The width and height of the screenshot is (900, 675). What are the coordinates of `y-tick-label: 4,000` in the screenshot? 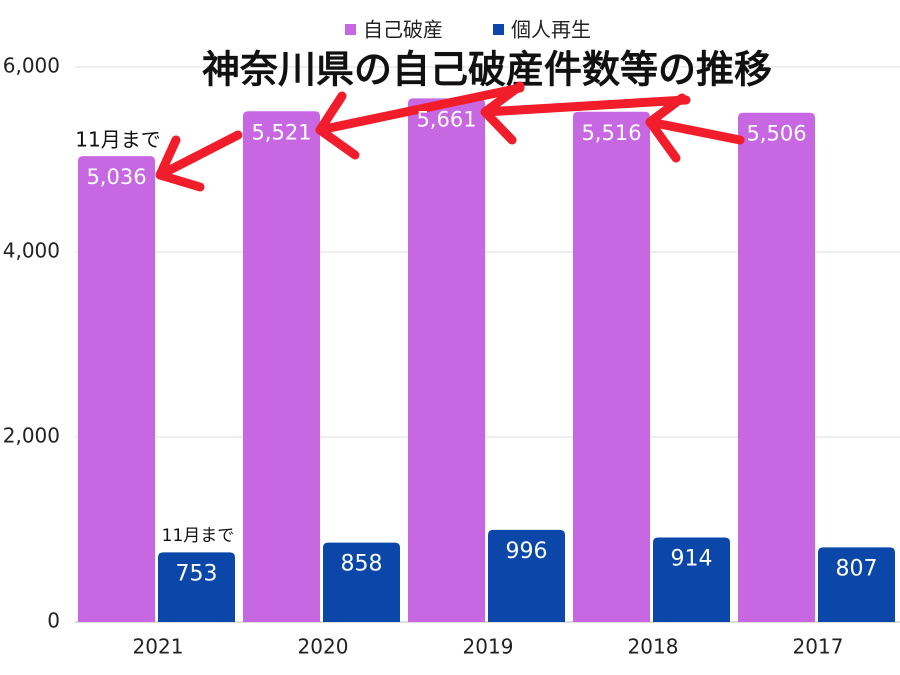 It's located at (31, 251).